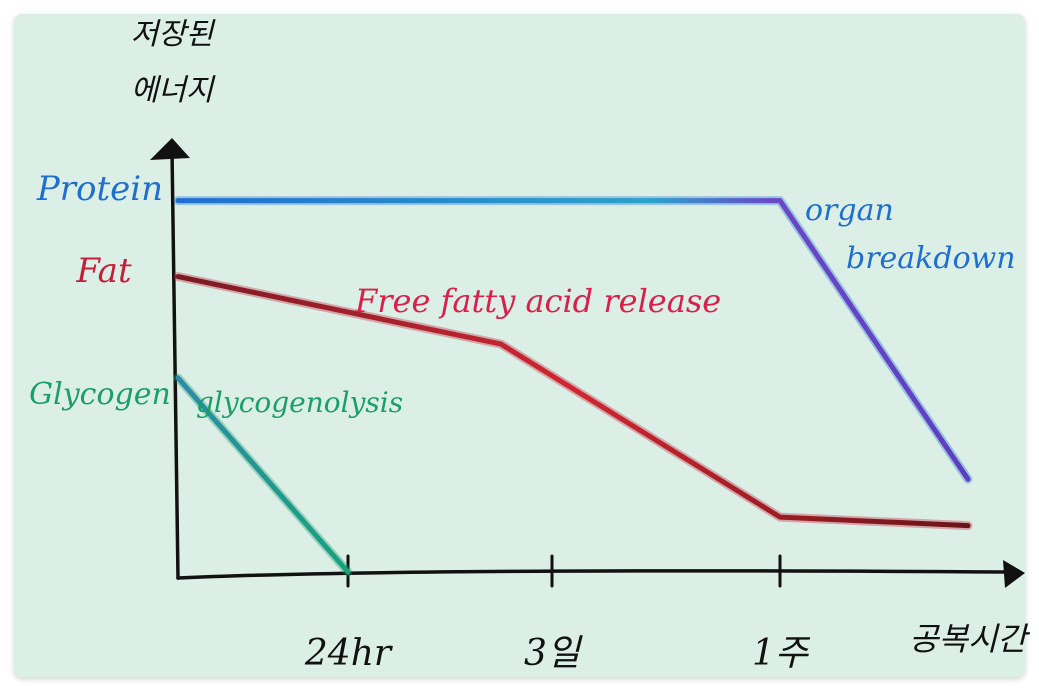 This screenshot has height=691, width=1039. I want to click on x-axis-label: 공복시간, so click(969, 639).